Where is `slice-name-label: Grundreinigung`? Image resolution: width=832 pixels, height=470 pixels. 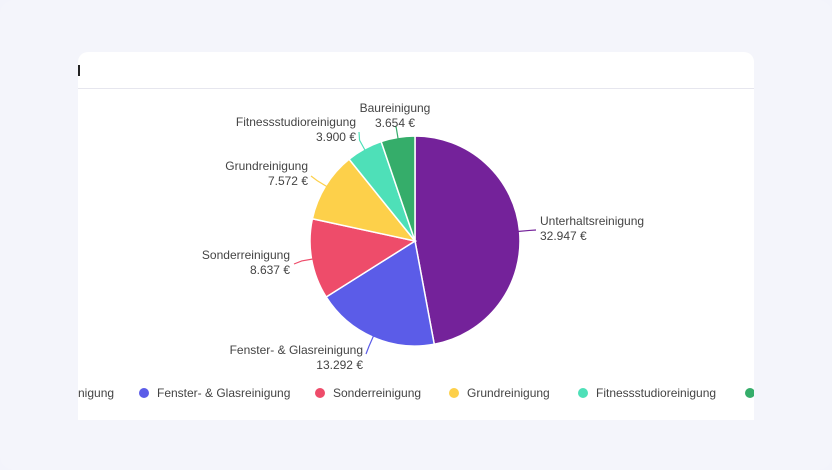 slice-name-label: Grundreinigung is located at coordinates (266, 166).